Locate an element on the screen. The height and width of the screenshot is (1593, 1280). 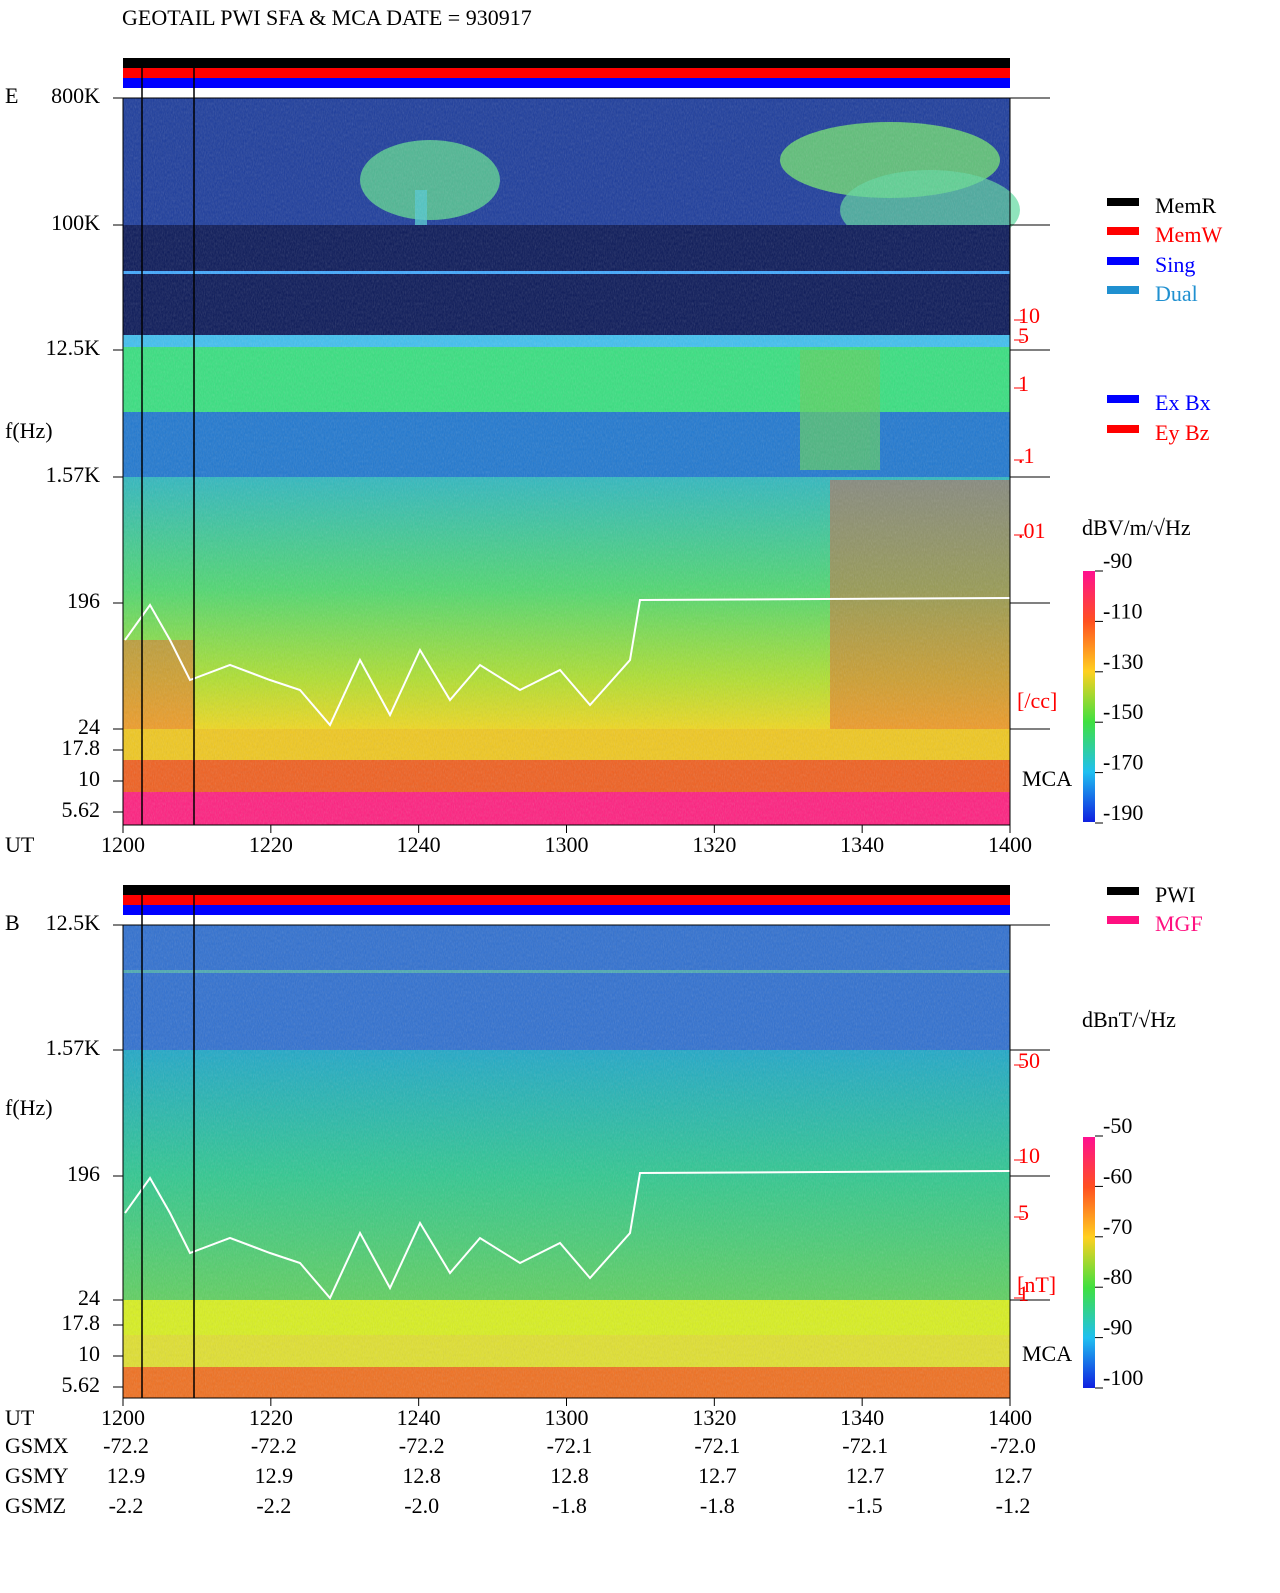
orbit-value: -2.0 is located at coordinates (421, 1505).